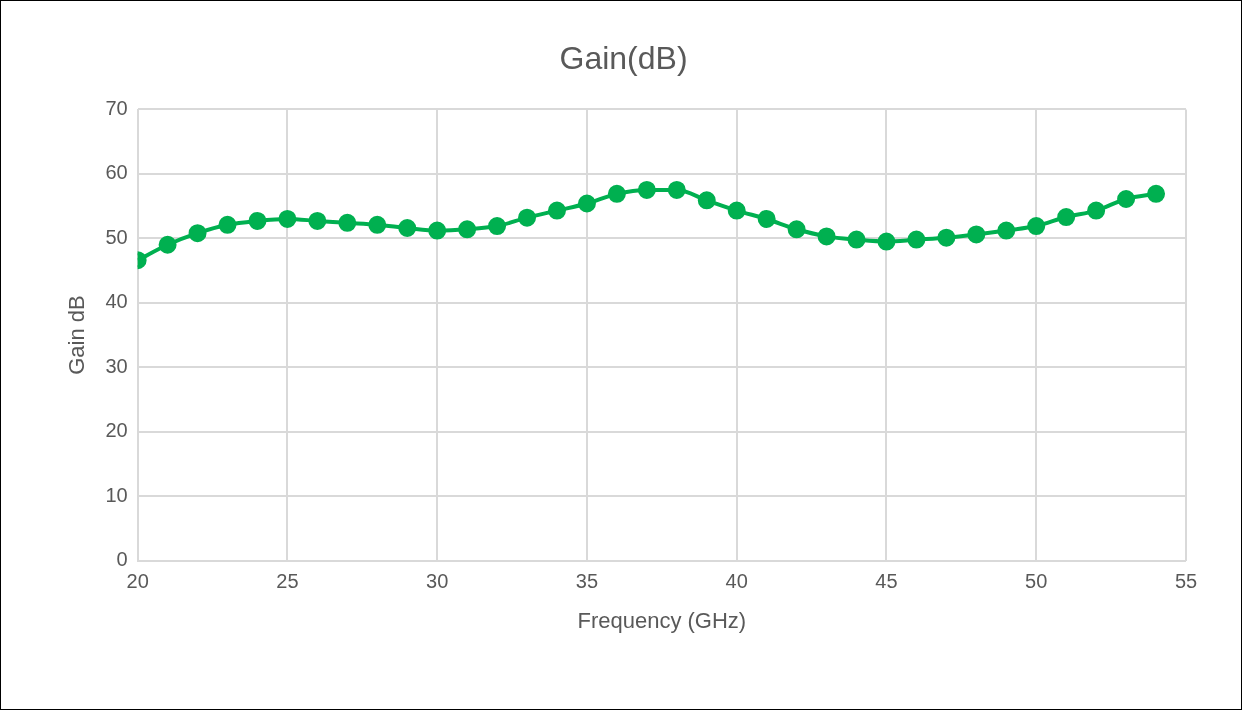 This screenshot has width=1242, height=710. I want to click on x-tick-label: 55, so click(1186, 581).